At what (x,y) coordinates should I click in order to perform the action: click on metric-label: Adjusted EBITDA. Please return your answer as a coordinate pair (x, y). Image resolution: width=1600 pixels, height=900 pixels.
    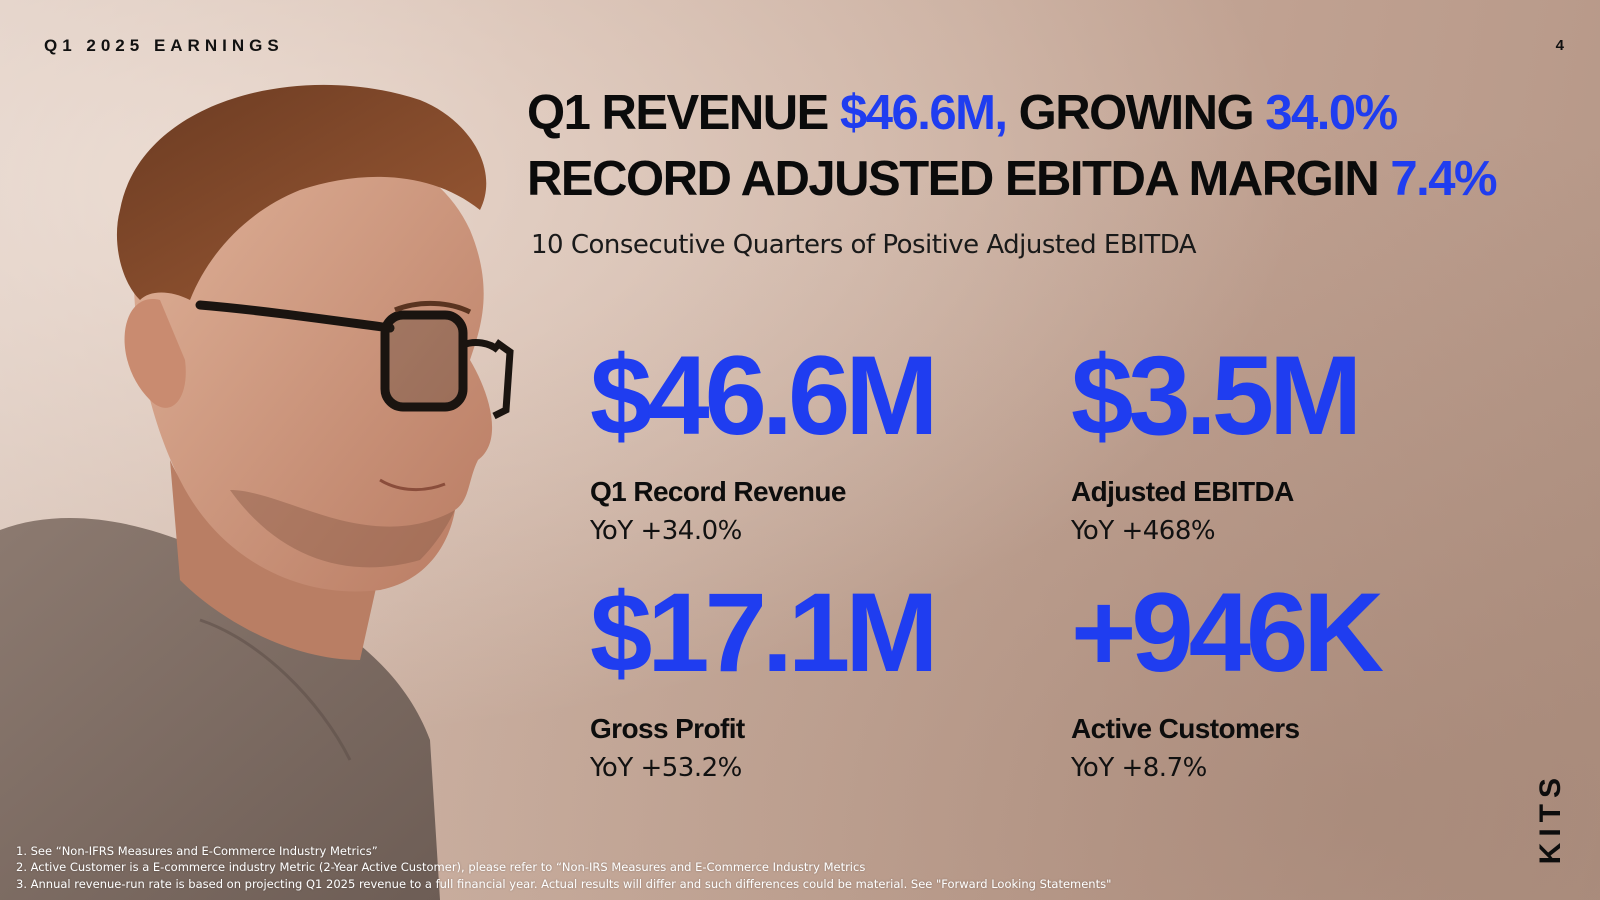
    Looking at the image, I should click on (1182, 491).